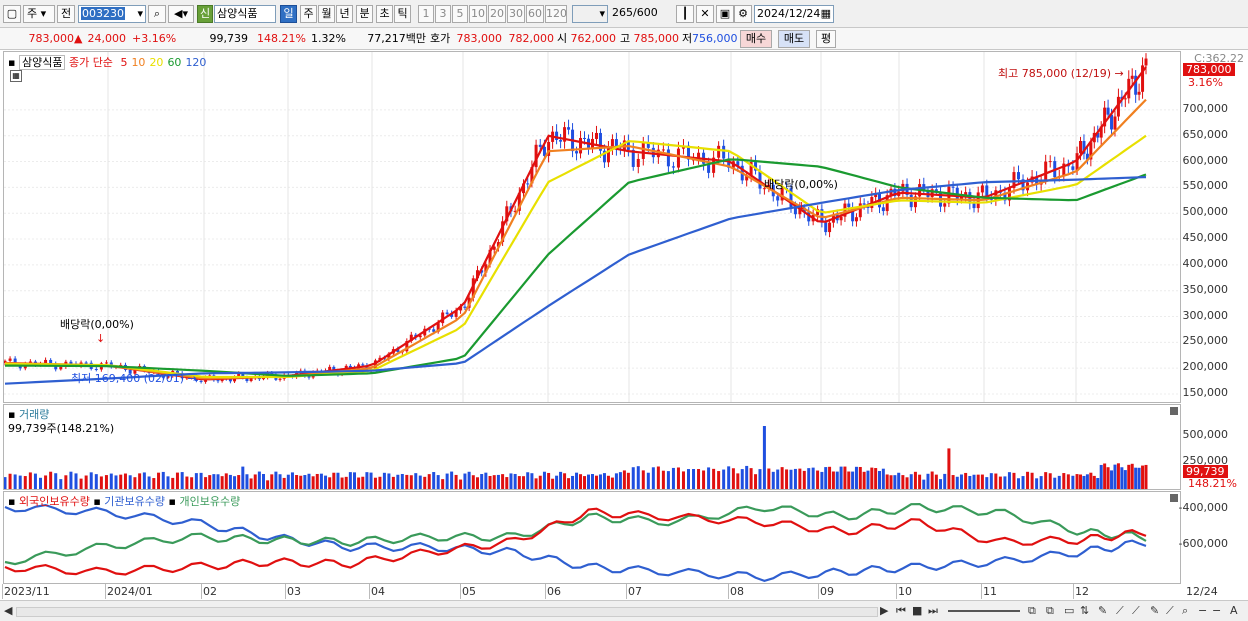 Image resolution: width=1248 pixels, height=621 pixels. What do you see at coordinates (1234, 610) in the screenshot?
I see `font-icon: A` at bounding box center [1234, 610].